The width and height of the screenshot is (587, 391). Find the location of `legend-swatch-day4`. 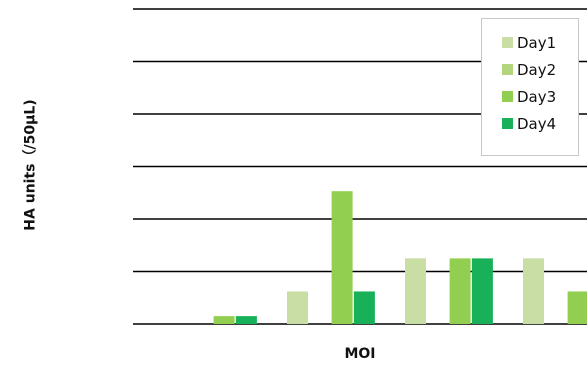

legend-swatch-day4 is located at coordinates (507, 123).